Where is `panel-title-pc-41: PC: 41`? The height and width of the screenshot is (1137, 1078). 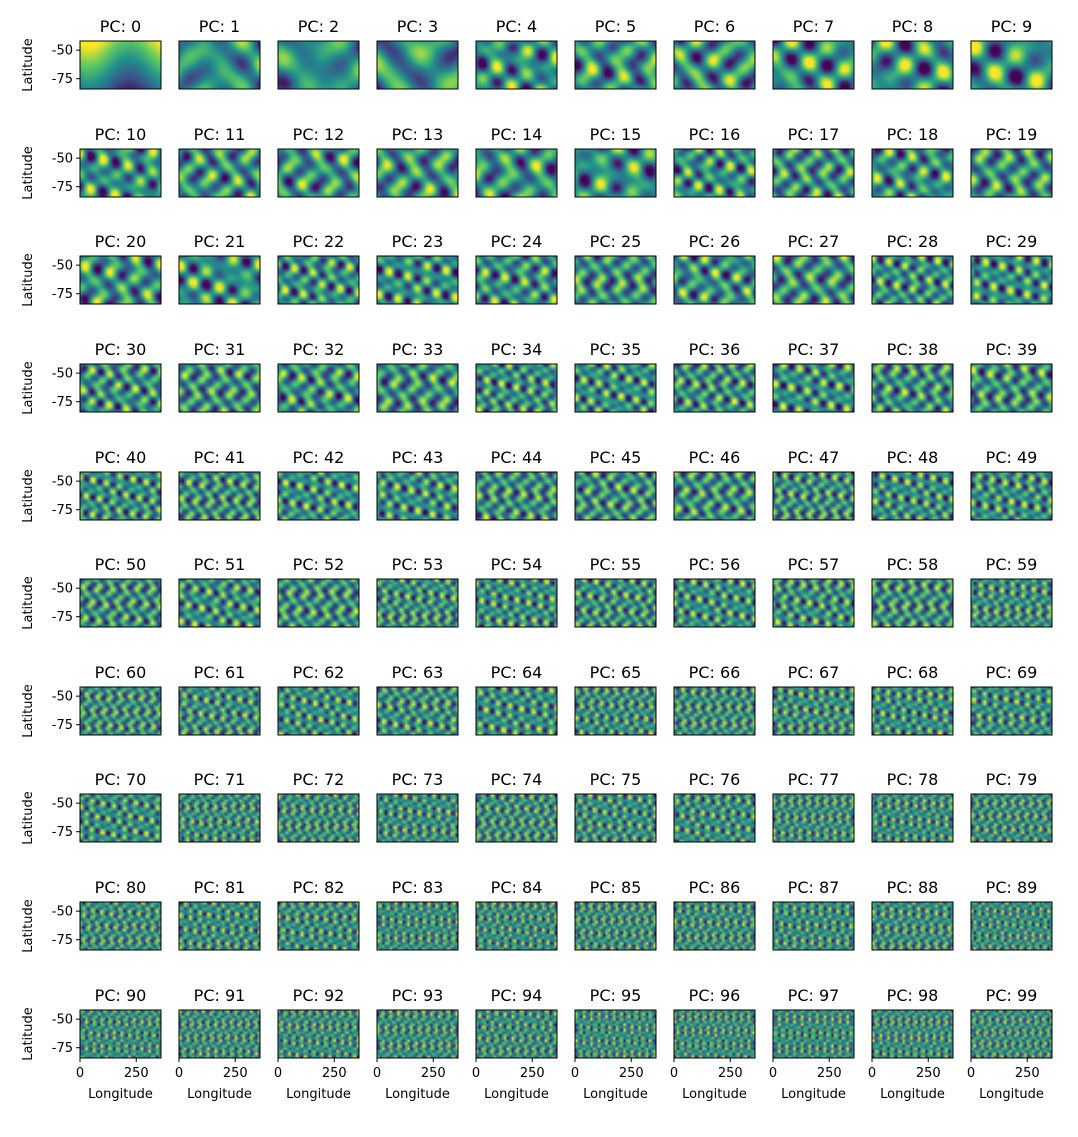 panel-title-pc-41: PC: 41 is located at coordinates (220, 457).